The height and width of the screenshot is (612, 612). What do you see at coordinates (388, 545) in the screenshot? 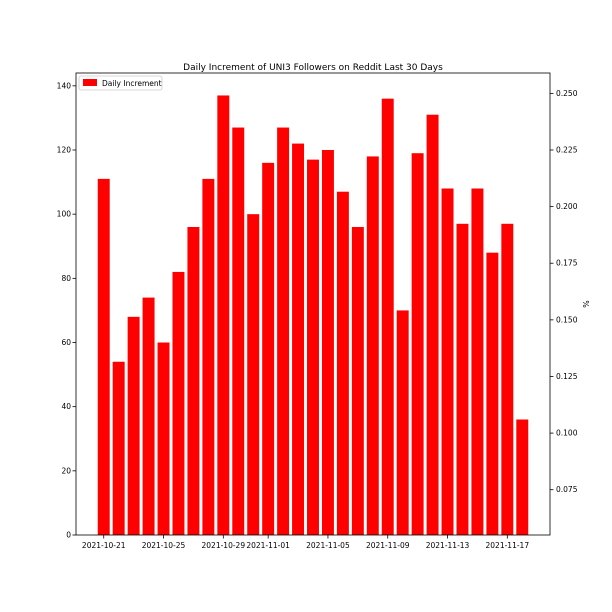
I see `x-tick-label: 2021-11-09` at bounding box center [388, 545].